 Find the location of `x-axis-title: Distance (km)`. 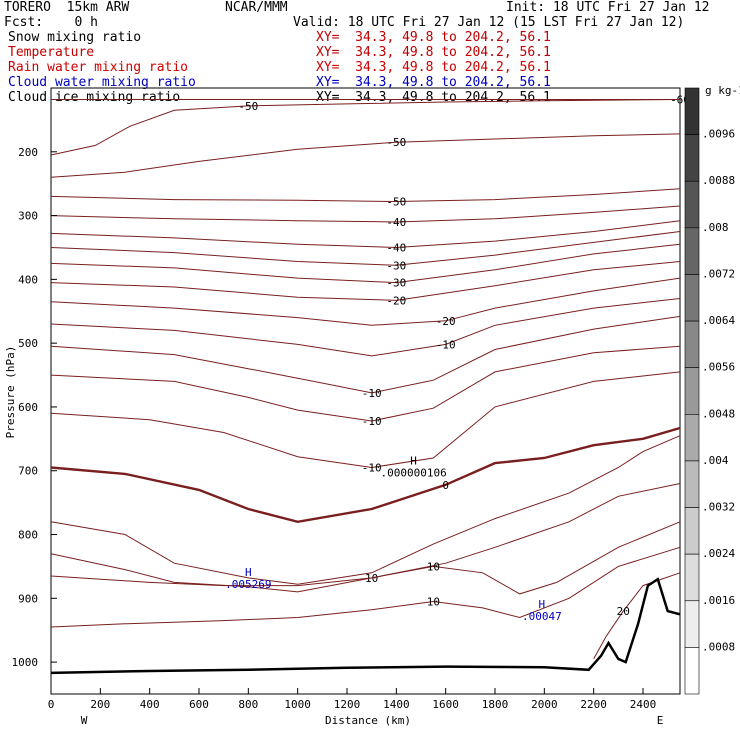

x-axis-title: Distance (km) is located at coordinates (368, 720).